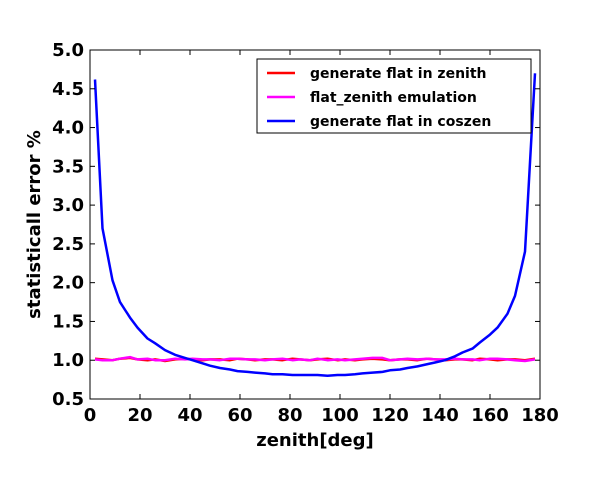 The height and width of the screenshot is (500, 600). What do you see at coordinates (315, 440) in the screenshot?
I see `x-axis-label: zenith[deg]` at bounding box center [315, 440].